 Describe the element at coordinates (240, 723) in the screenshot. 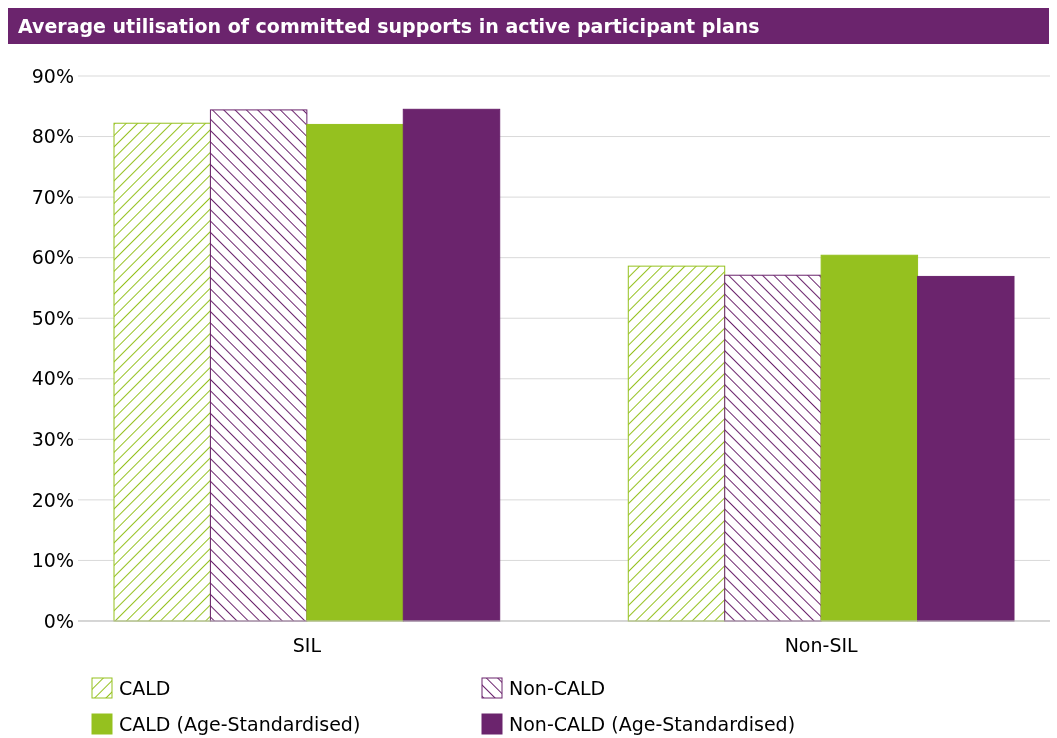

I see `legend-label: CALD (Age-Standardised)` at that location.